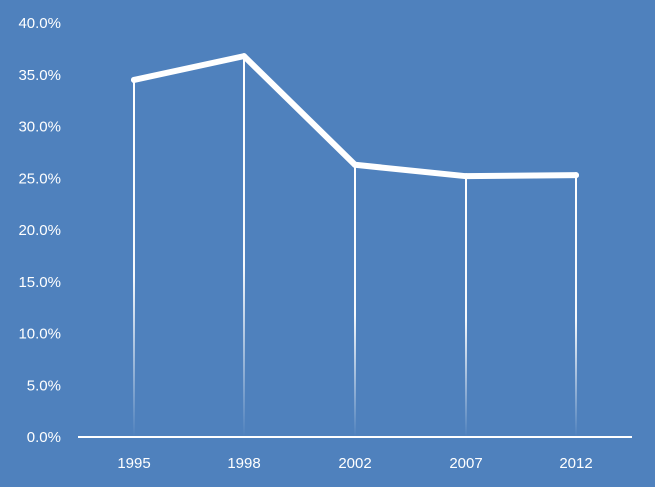  I want to click on x-tick-label: 1998, so click(243, 463).